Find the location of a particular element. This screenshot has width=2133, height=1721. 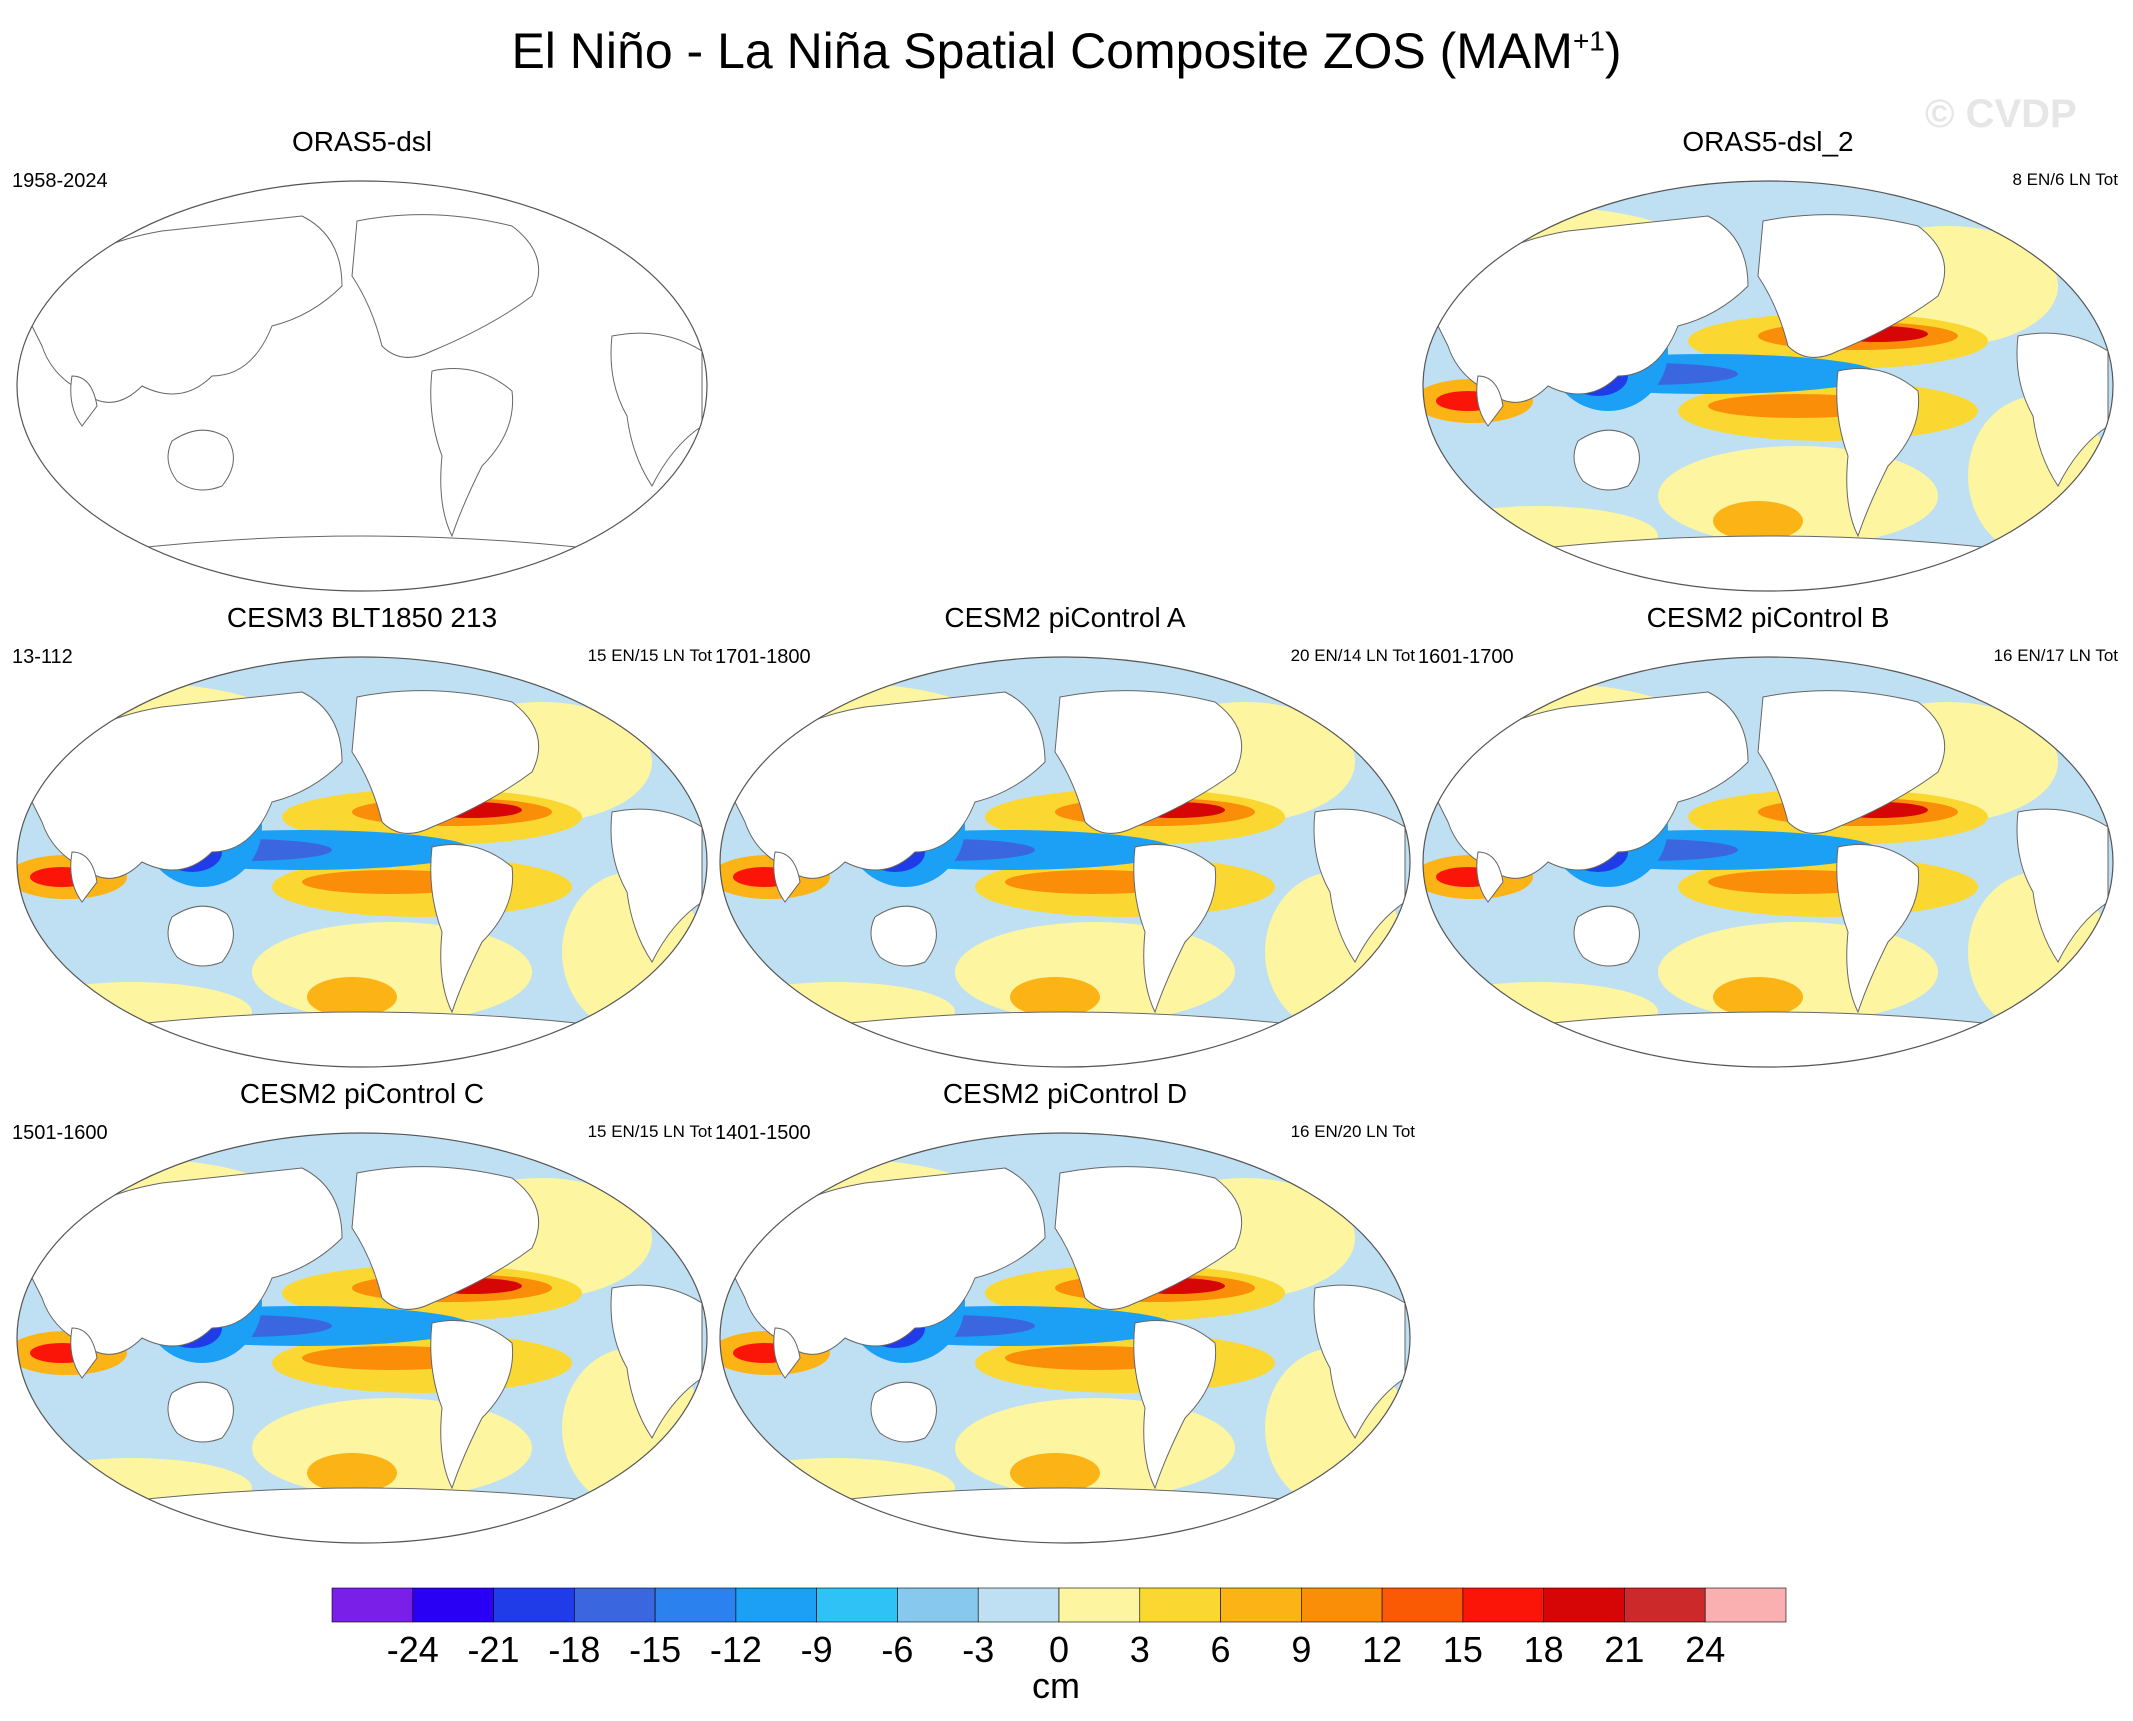

colorbar-tick-label: 9 is located at coordinates (1301, 1649).